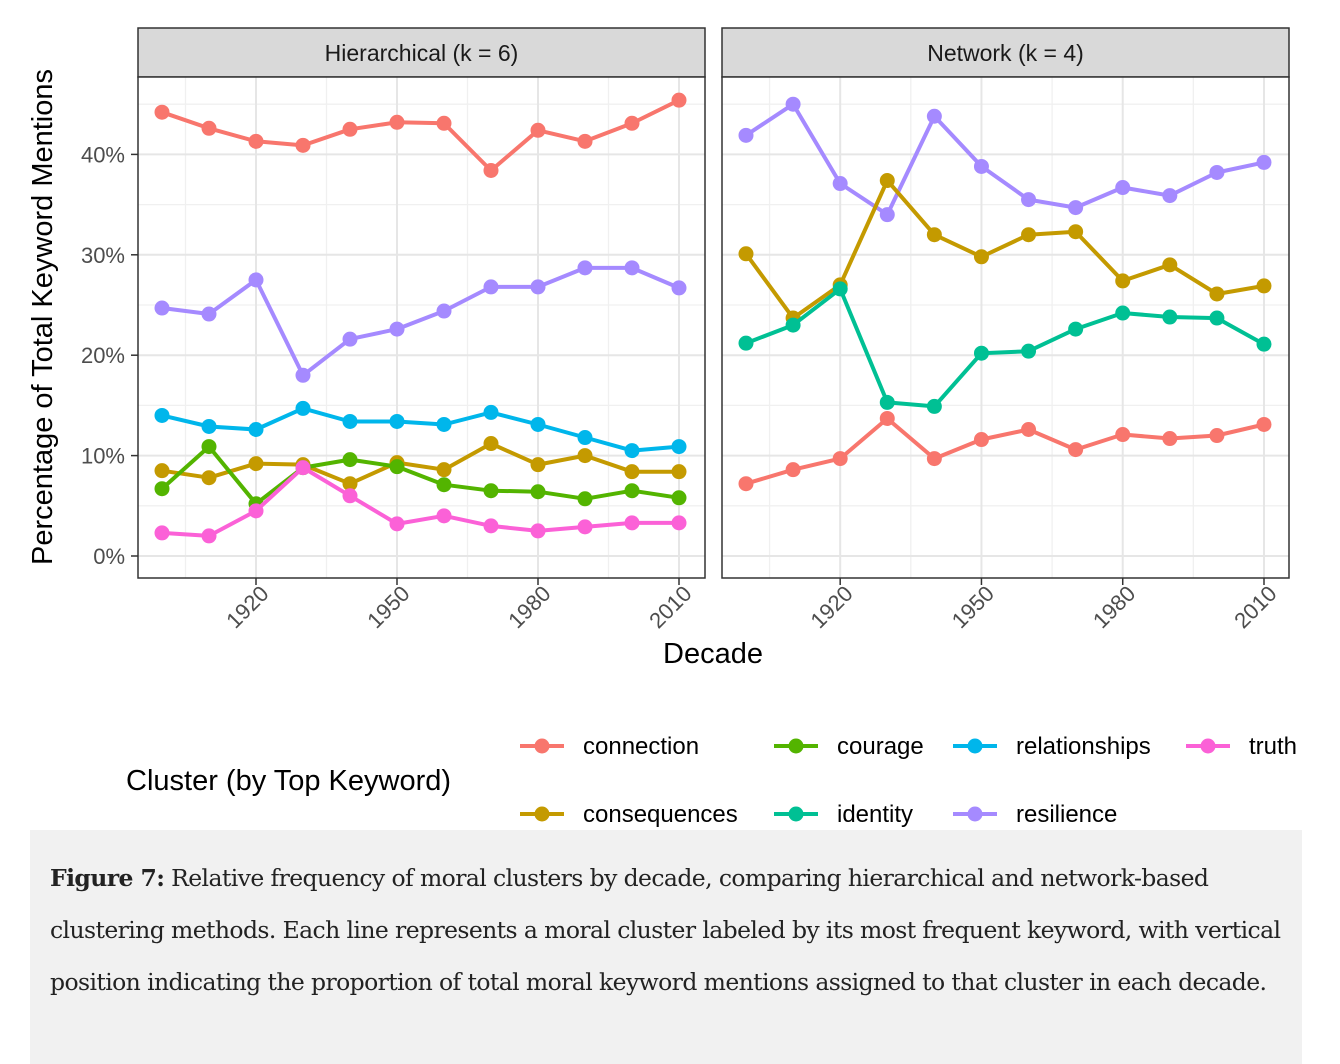  I want to click on panel-strip, so click(421, 52).